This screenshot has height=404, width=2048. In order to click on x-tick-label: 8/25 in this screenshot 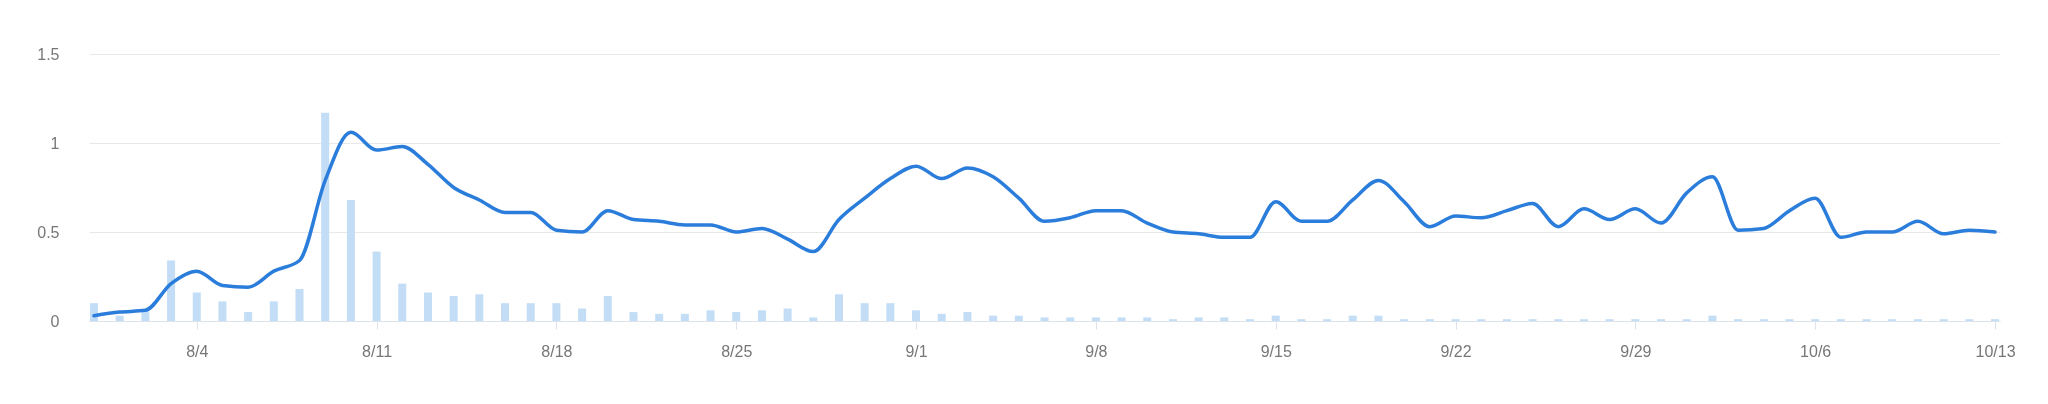, I will do `click(737, 351)`.